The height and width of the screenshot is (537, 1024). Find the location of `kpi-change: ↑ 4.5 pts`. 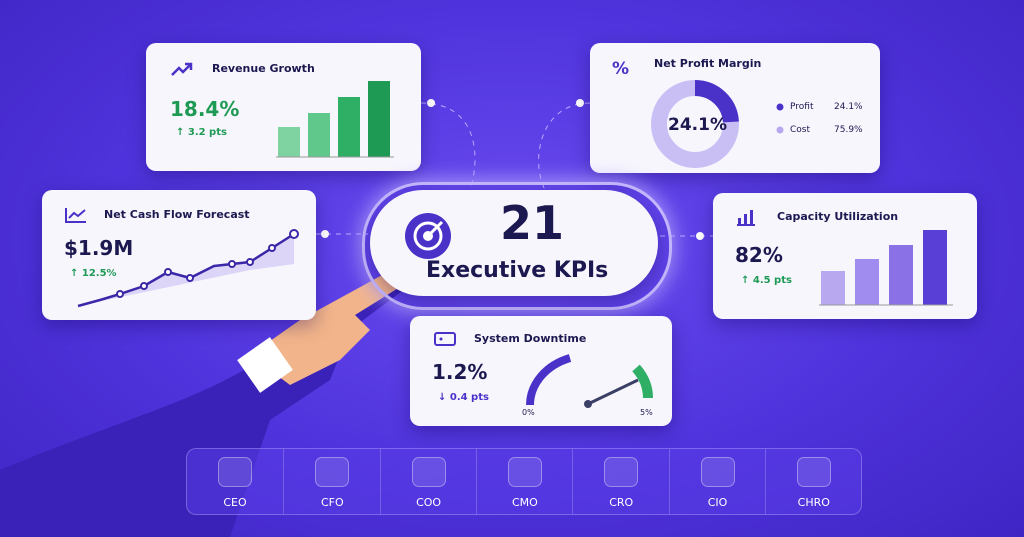

kpi-change: ↑ 4.5 pts is located at coordinates (766, 280).